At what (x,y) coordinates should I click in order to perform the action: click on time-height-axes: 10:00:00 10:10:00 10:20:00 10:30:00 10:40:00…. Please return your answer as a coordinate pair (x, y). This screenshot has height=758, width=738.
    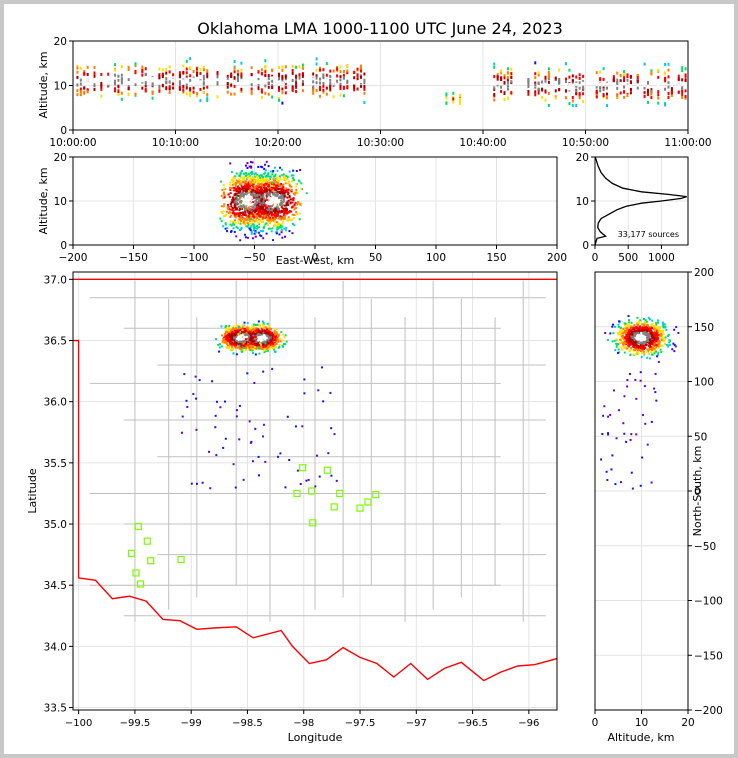
    Looking at the image, I should click on (380, 92).